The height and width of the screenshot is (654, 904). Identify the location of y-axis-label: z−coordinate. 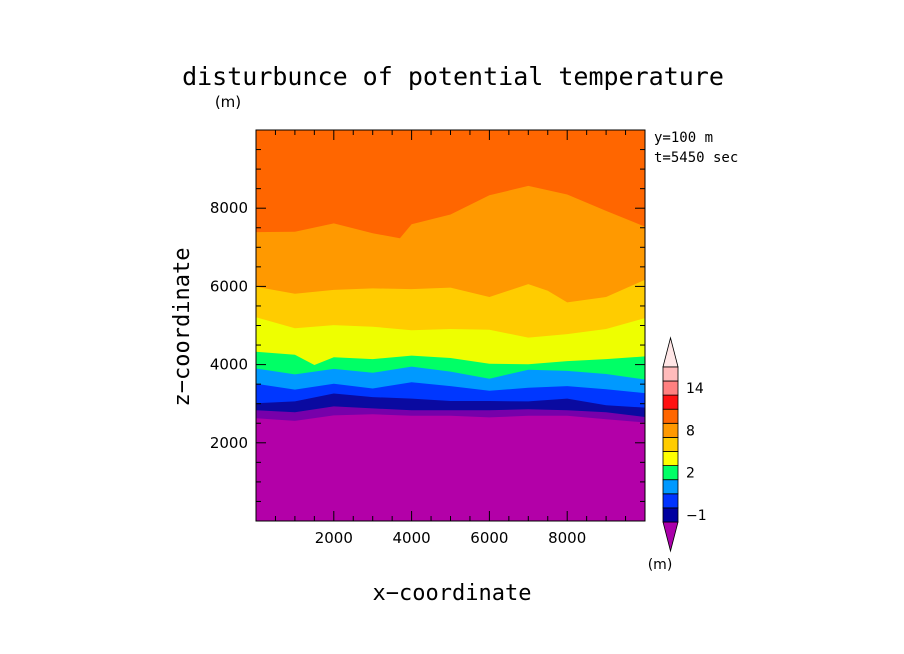
(182, 327).